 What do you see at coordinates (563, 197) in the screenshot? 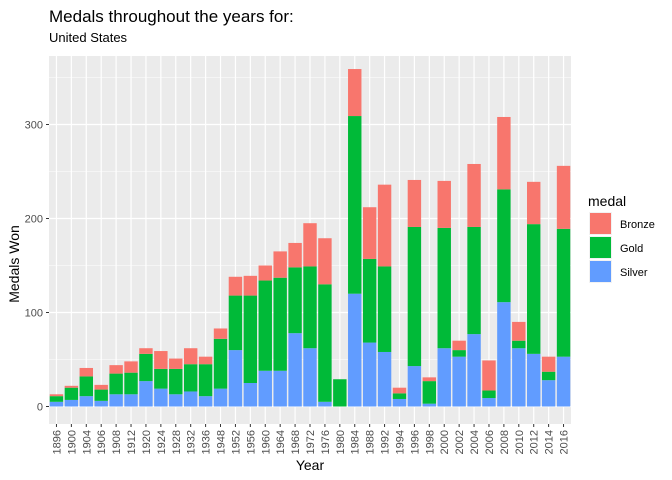
I see `bar-bronze-2016` at bounding box center [563, 197].